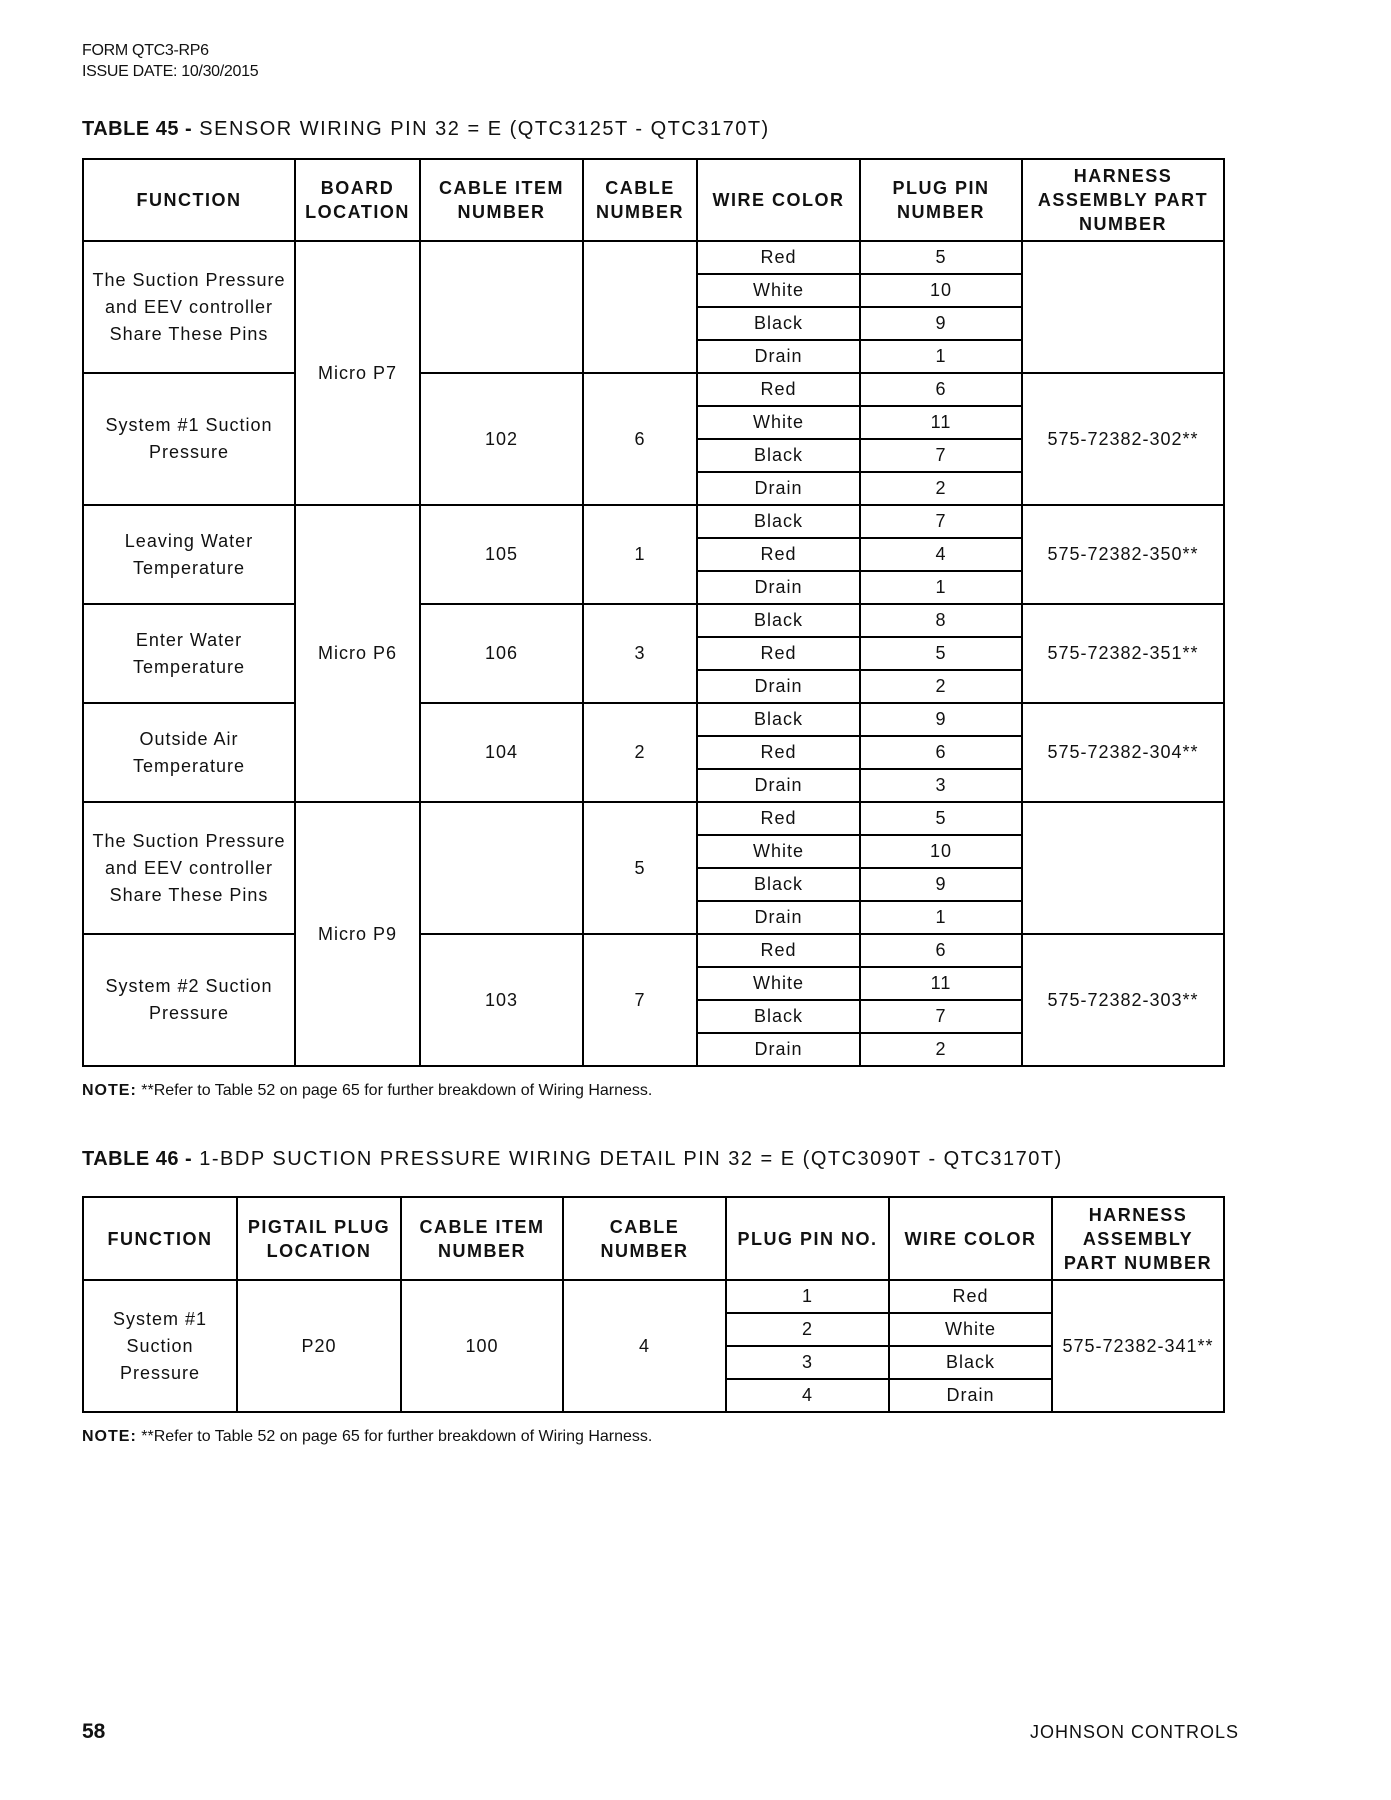 This screenshot has height=1800, width=1391. What do you see at coordinates (501, 307) in the screenshot?
I see `cable-item-cell` at bounding box center [501, 307].